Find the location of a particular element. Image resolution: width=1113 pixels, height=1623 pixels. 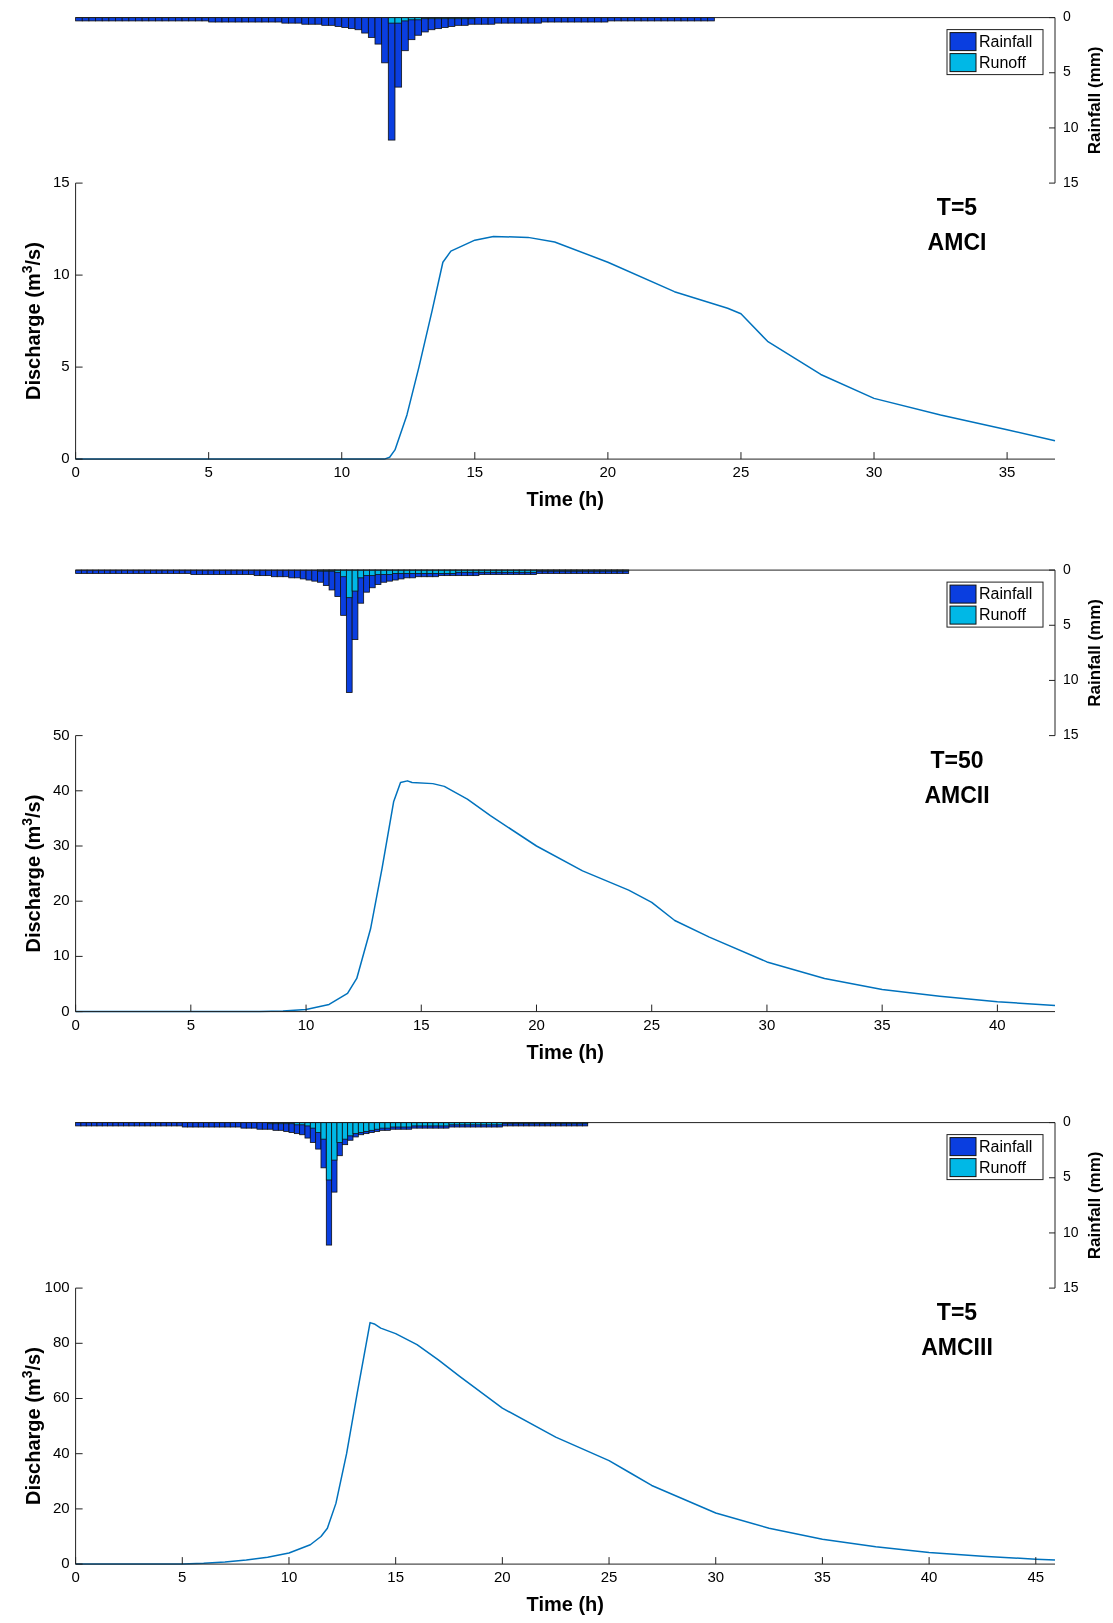

y-tick-label: 5 is located at coordinates (65, 366).